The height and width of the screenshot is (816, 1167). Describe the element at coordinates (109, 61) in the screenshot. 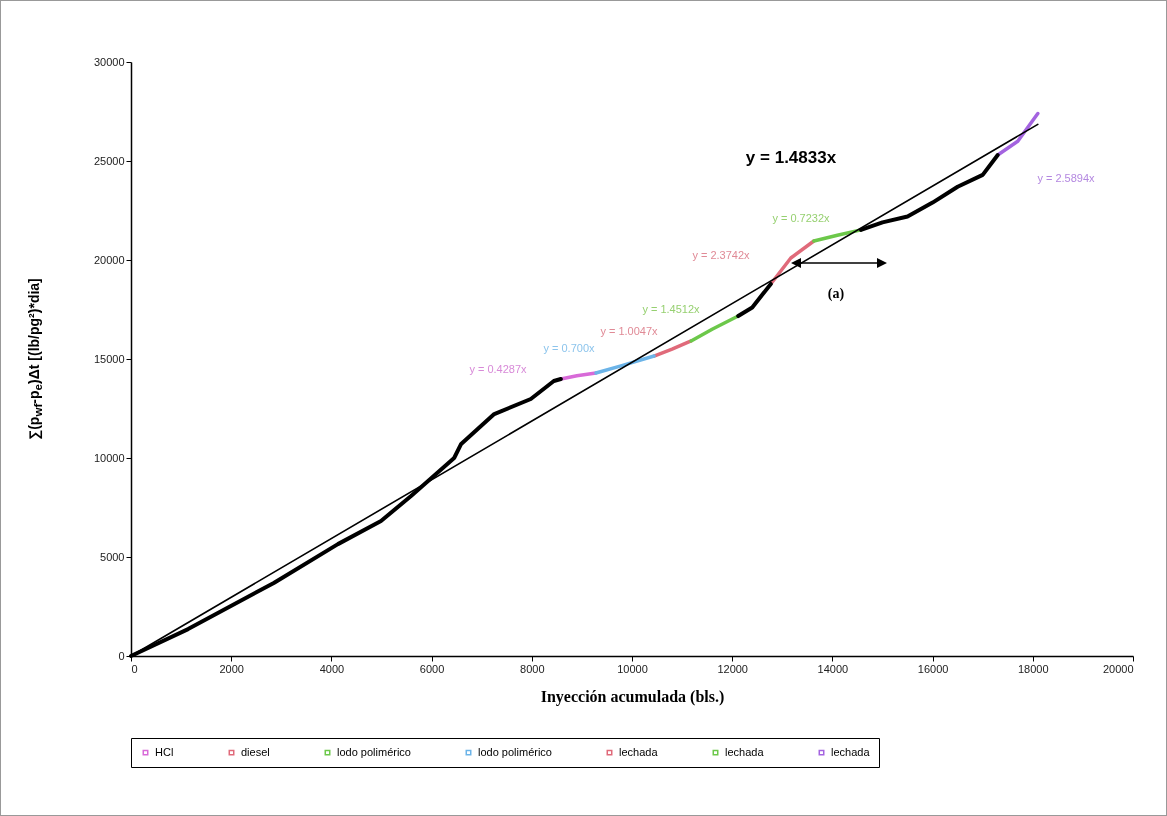

I see `y-tick-label: 30000` at that location.